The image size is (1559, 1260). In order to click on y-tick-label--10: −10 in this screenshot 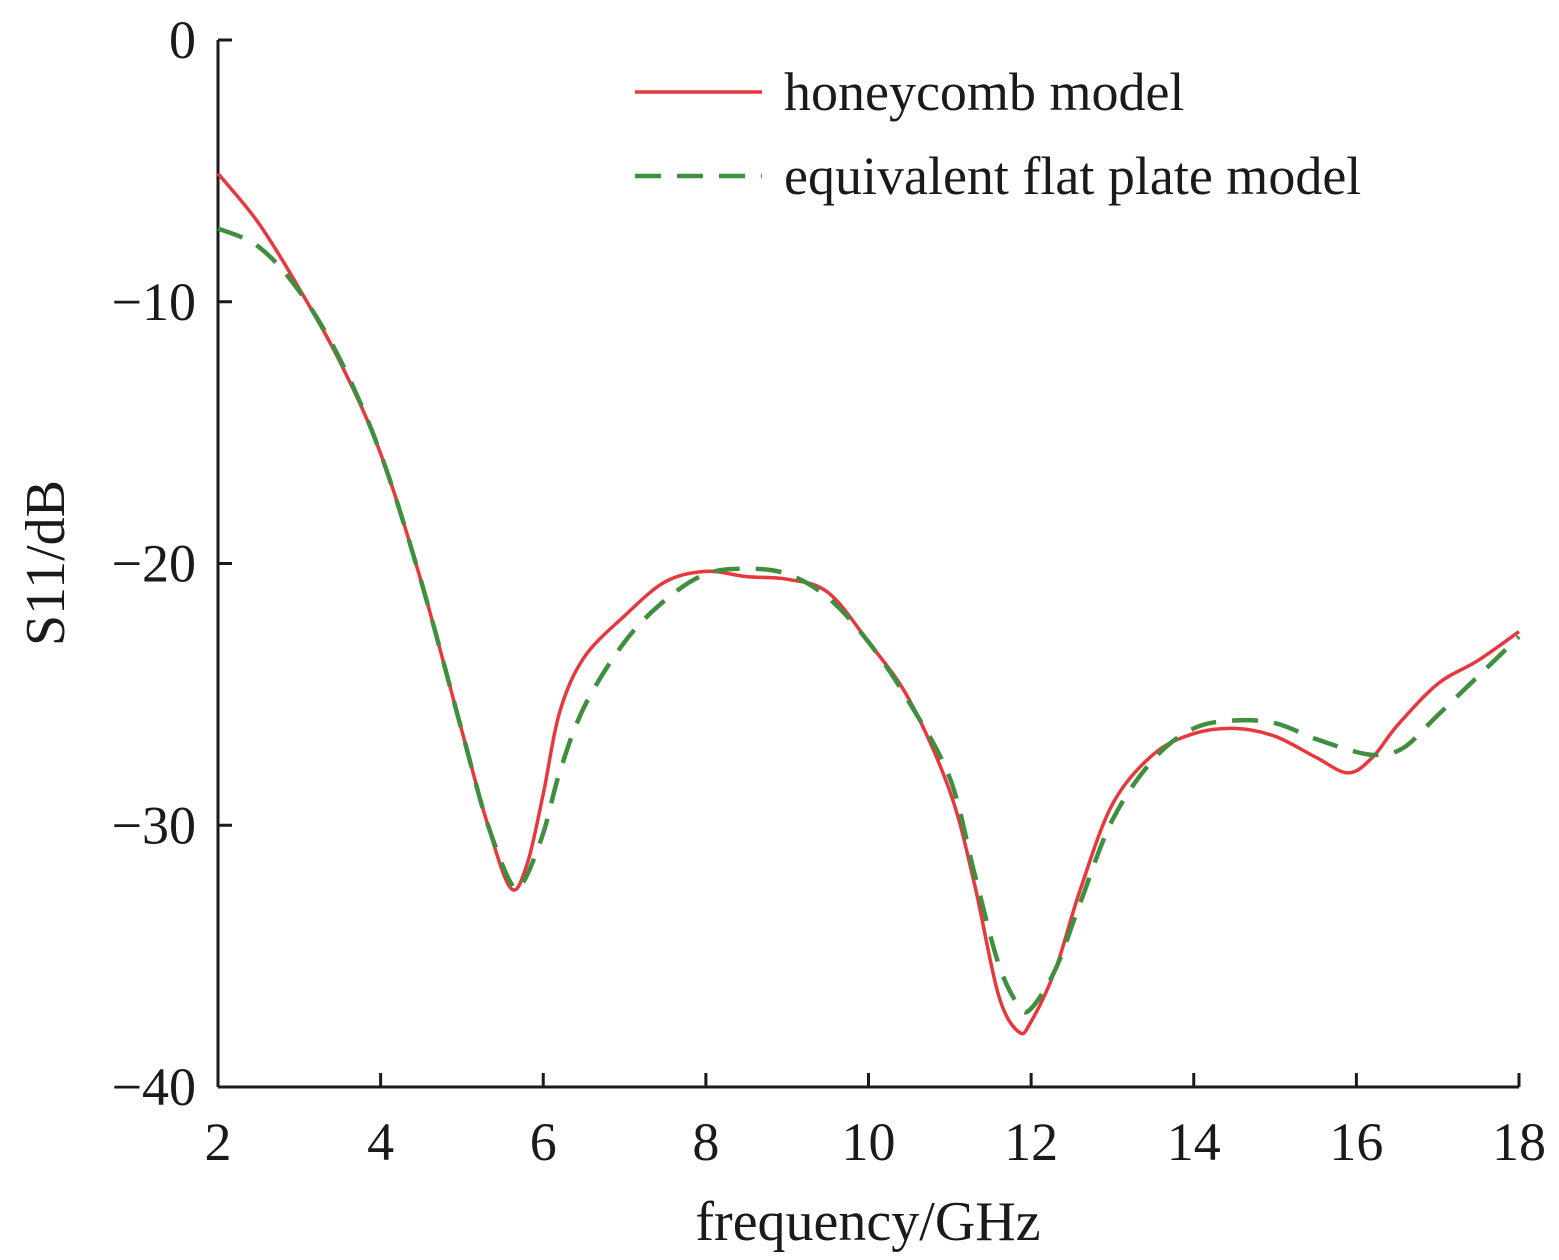, I will do `click(154, 302)`.